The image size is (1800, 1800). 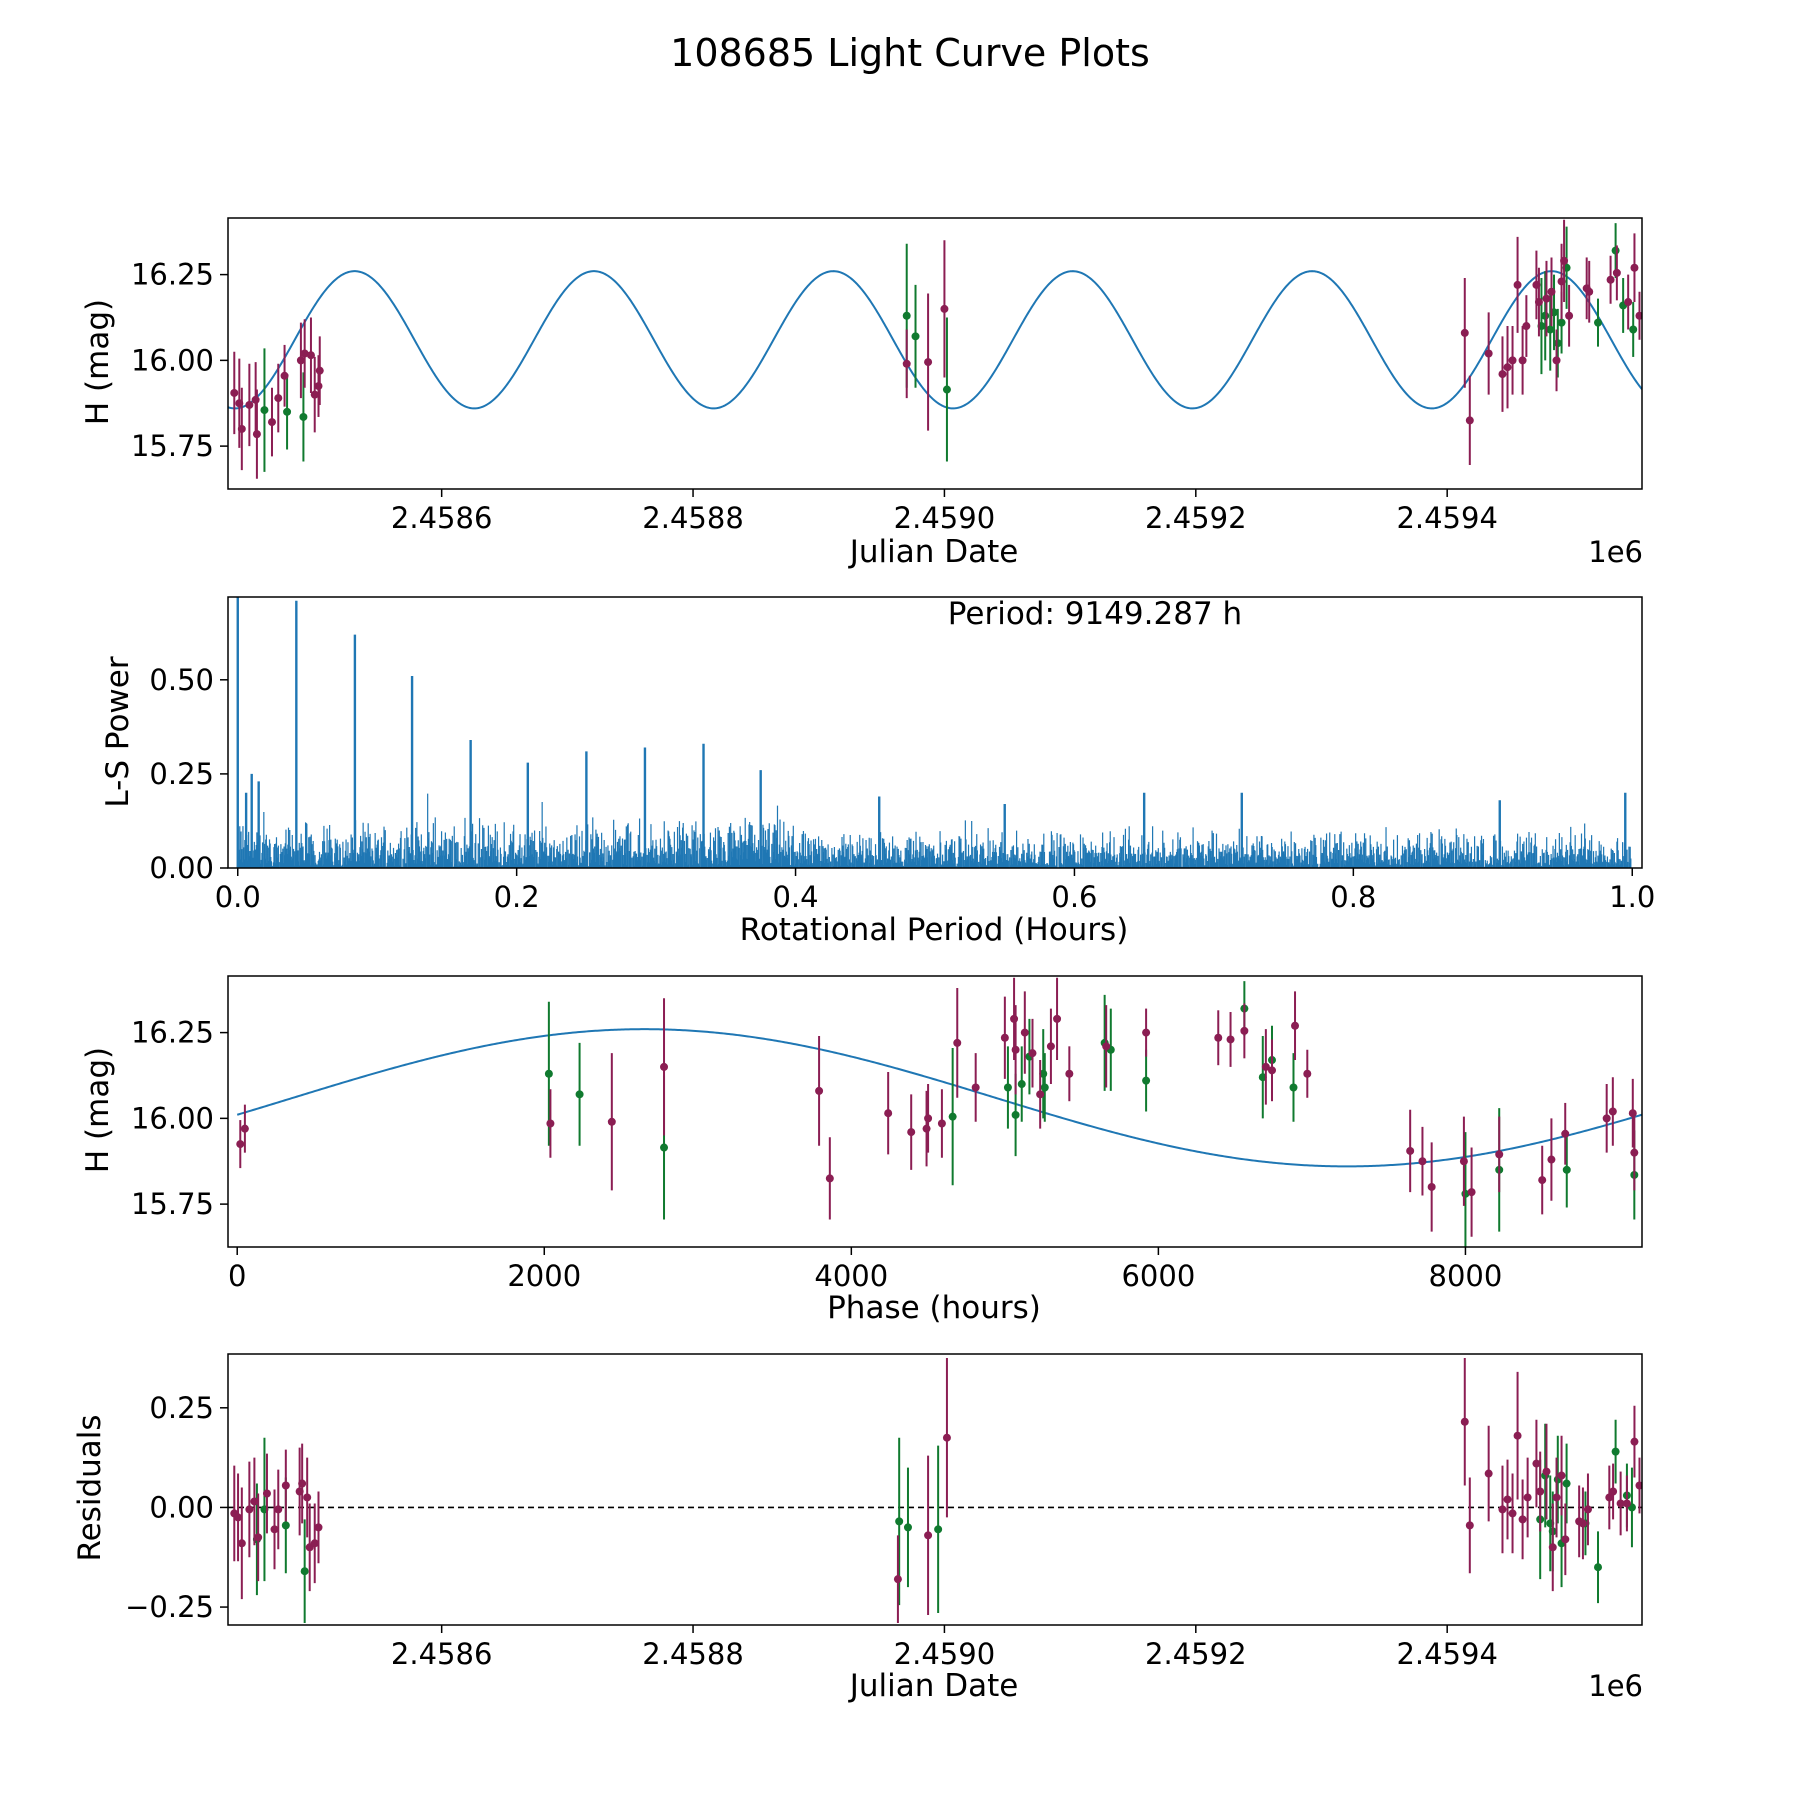 I want to click on panel-residuals-xtick-label: 2.4586, so click(x=441, y=1654).